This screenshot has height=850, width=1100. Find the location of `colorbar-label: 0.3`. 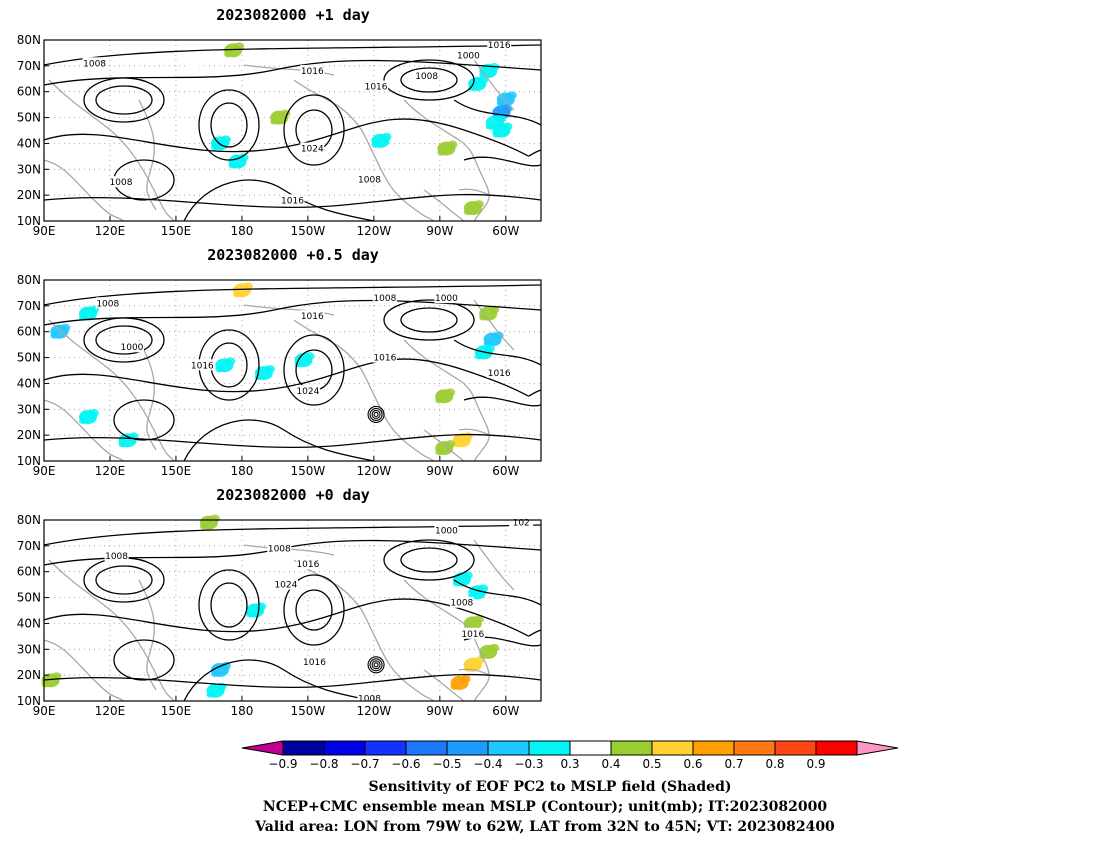

colorbar-label: 0.3 is located at coordinates (569, 764).